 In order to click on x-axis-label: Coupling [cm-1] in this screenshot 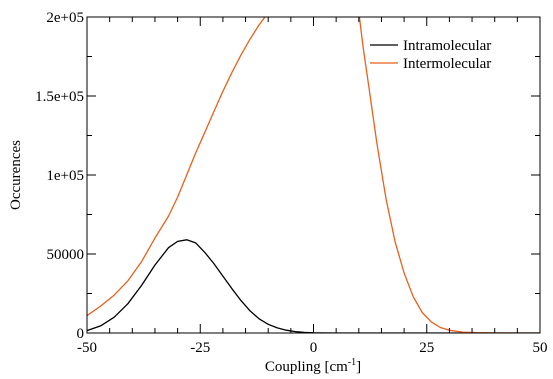, I will do `click(313, 366)`.